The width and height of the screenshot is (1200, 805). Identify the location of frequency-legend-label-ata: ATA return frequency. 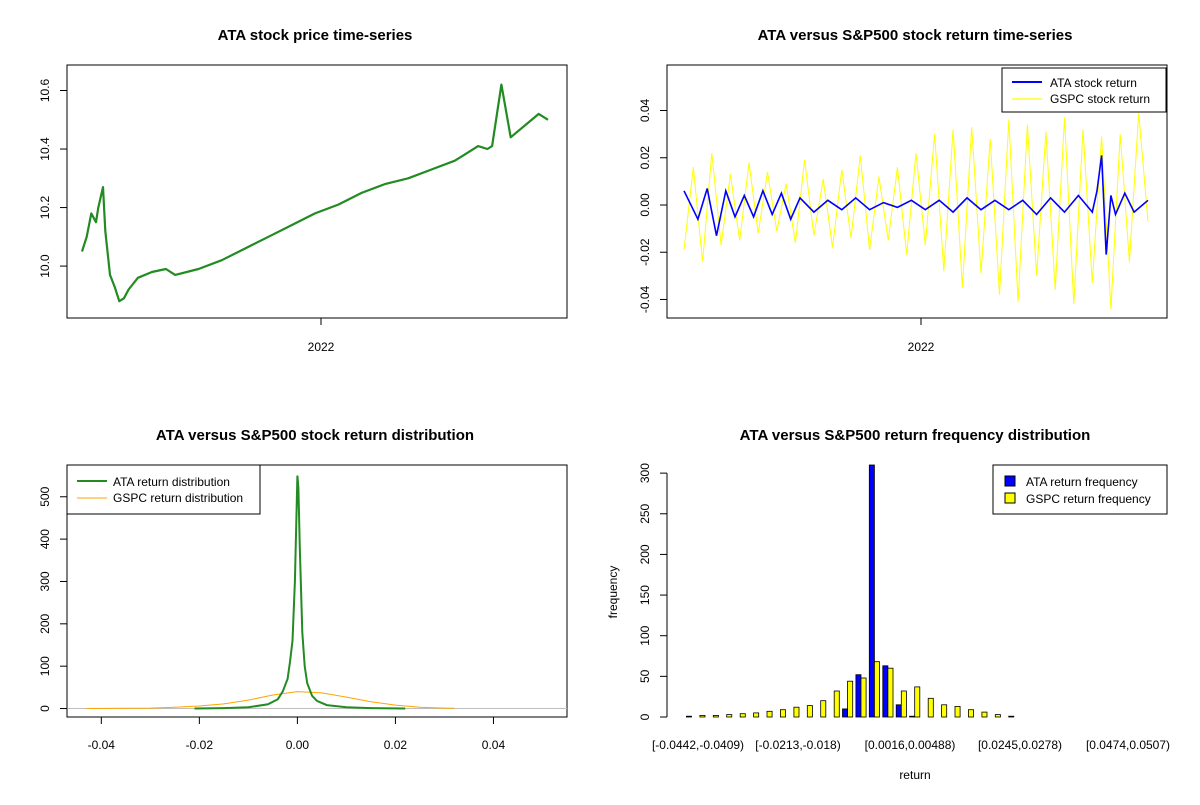
(1082, 482).